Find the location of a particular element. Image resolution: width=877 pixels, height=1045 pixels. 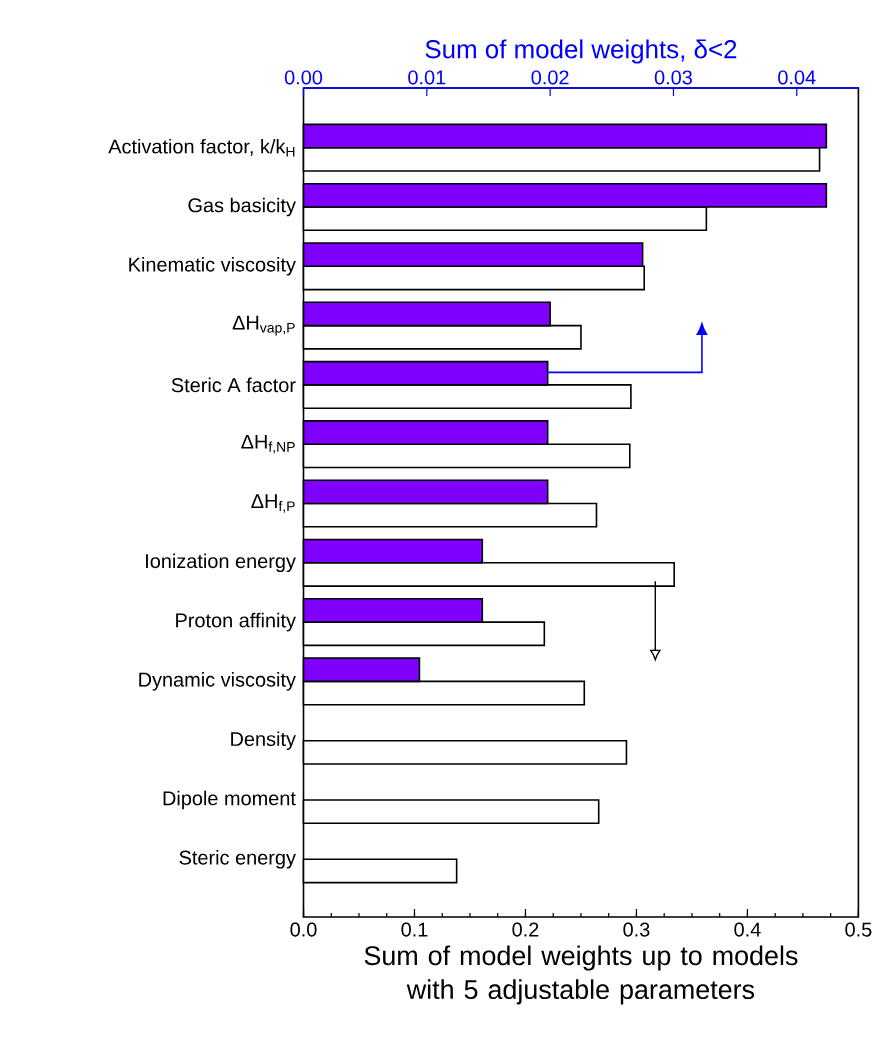

x-axis-title: Sum of model weights up to models with 5 adjustable parameters is located at coordinates (581, 975).